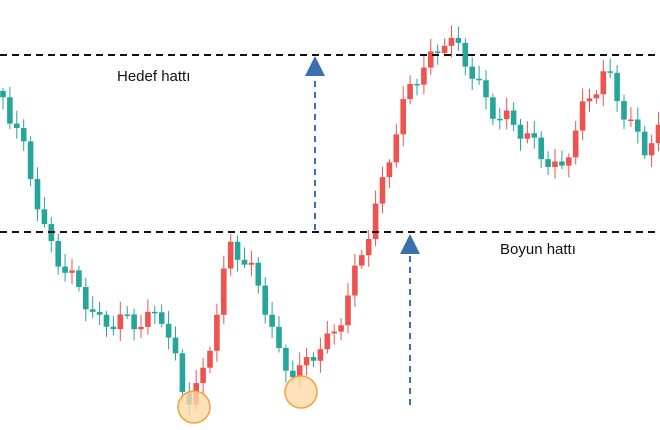  I want to click on target-label: Hedef hattı, so click(153, 76).